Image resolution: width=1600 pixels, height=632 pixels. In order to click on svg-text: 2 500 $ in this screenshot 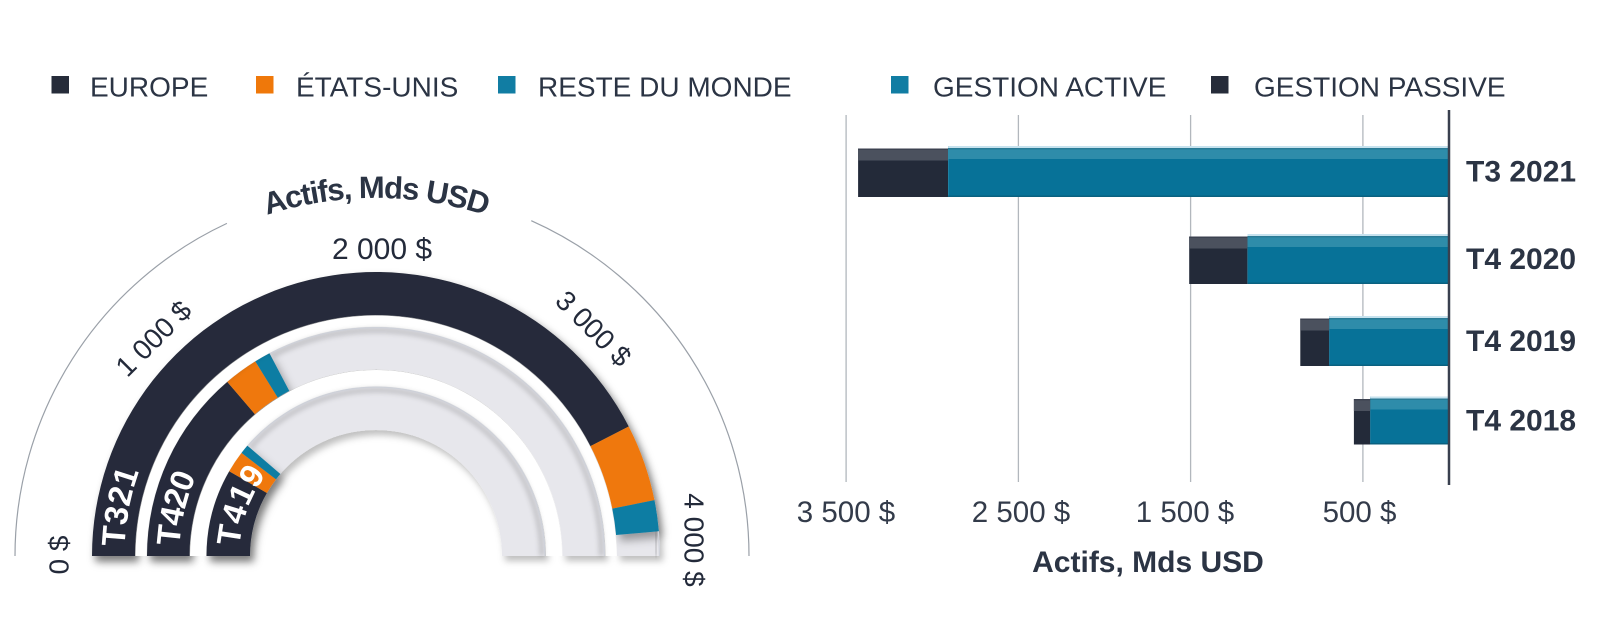, I will do `click(1021, 512)`.